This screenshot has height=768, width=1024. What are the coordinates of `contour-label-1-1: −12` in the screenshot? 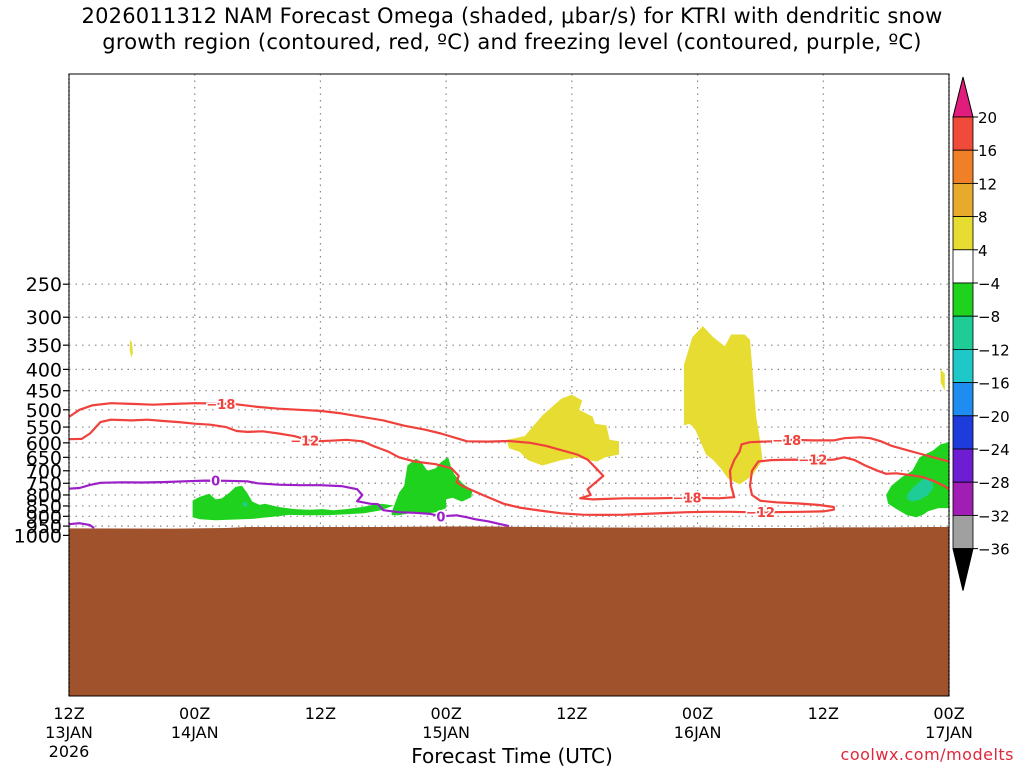 It's located at (760, 513).